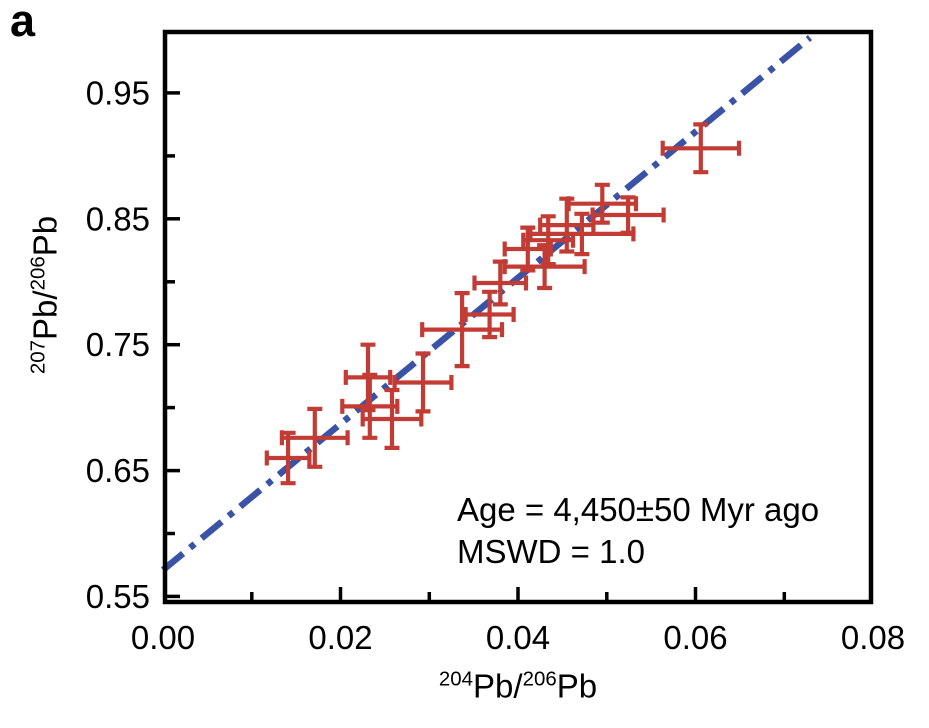  I want to click on x-tick-label: 0.00, so click(163, 637).